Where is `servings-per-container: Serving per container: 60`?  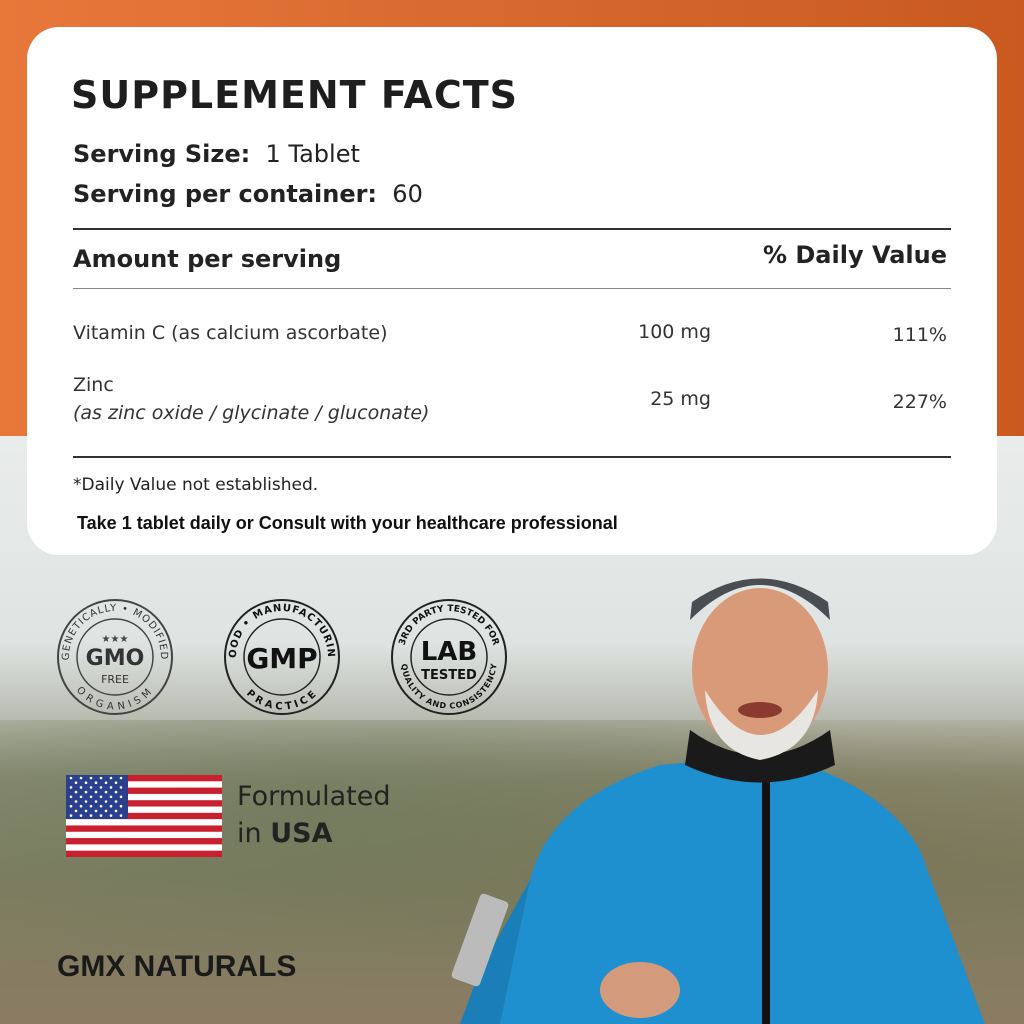 servings-per-container: Serving per container: 60 is located at coordinates (248, 194).